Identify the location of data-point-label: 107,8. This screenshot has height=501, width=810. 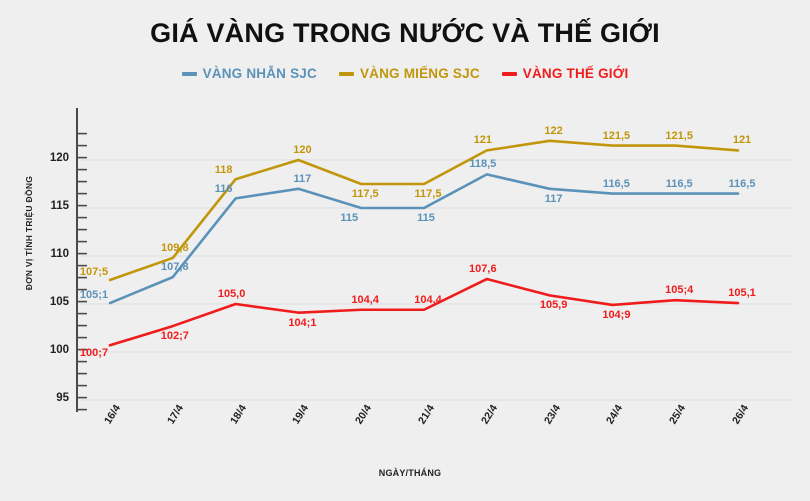
(175, 267).